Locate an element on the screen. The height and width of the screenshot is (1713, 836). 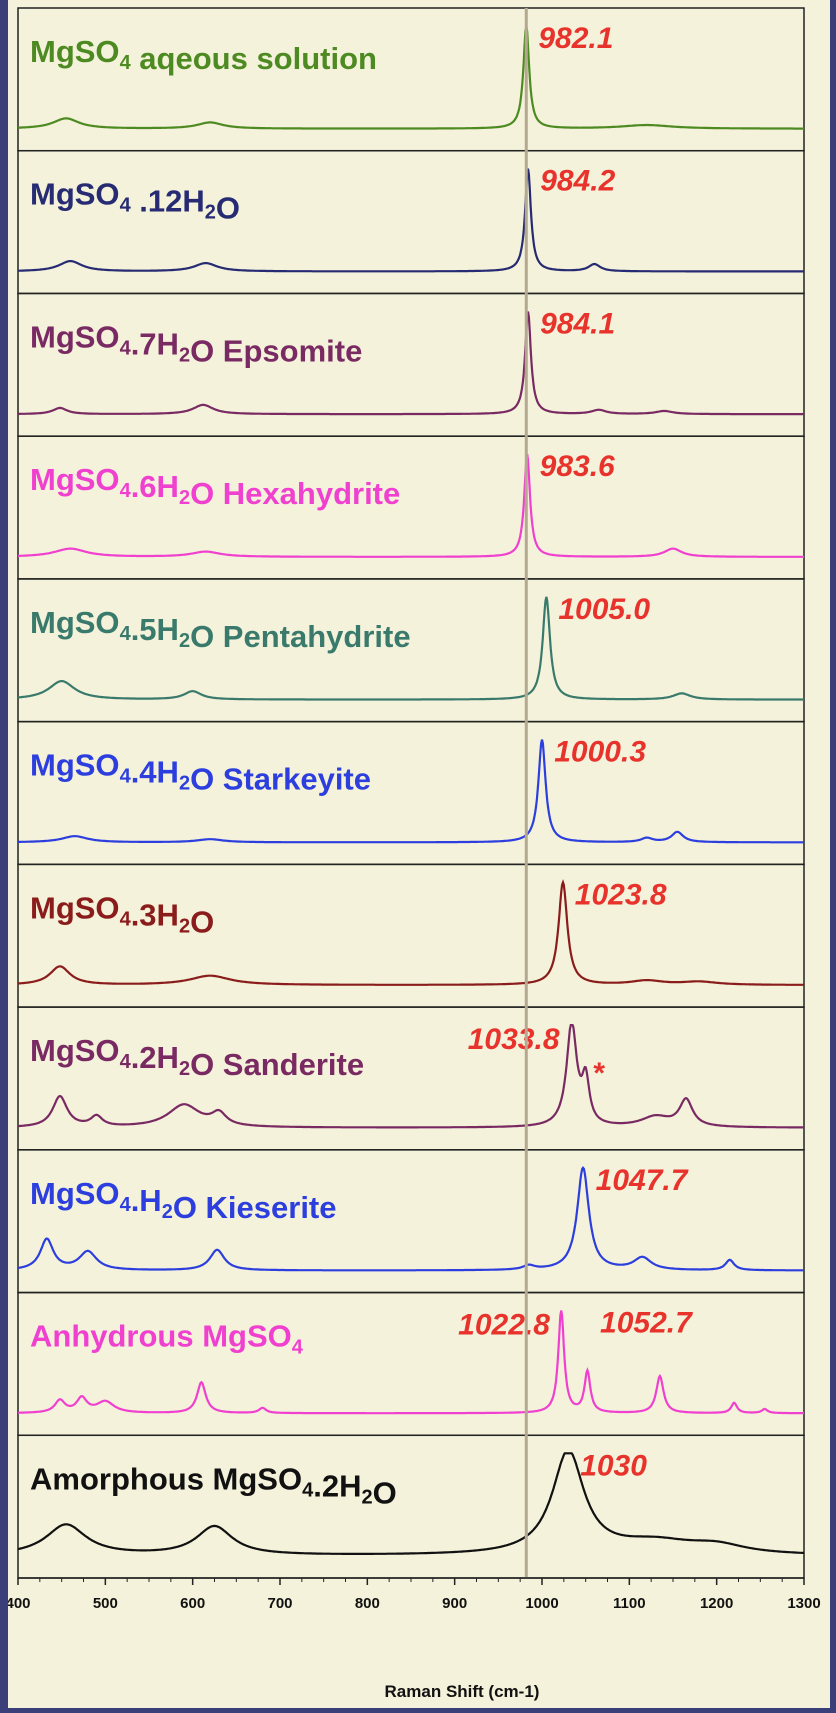
panel-8: MgSO4.2H2O Sanderite 1033.8 * is located at coordinates (411, 1078).